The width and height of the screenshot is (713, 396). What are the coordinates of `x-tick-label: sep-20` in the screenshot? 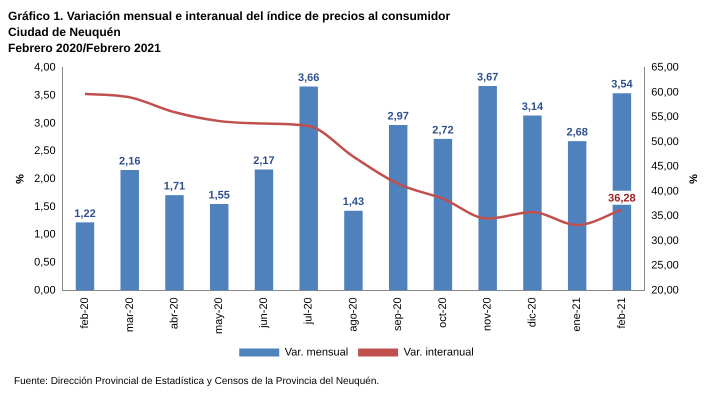 It's located at (398, 314).